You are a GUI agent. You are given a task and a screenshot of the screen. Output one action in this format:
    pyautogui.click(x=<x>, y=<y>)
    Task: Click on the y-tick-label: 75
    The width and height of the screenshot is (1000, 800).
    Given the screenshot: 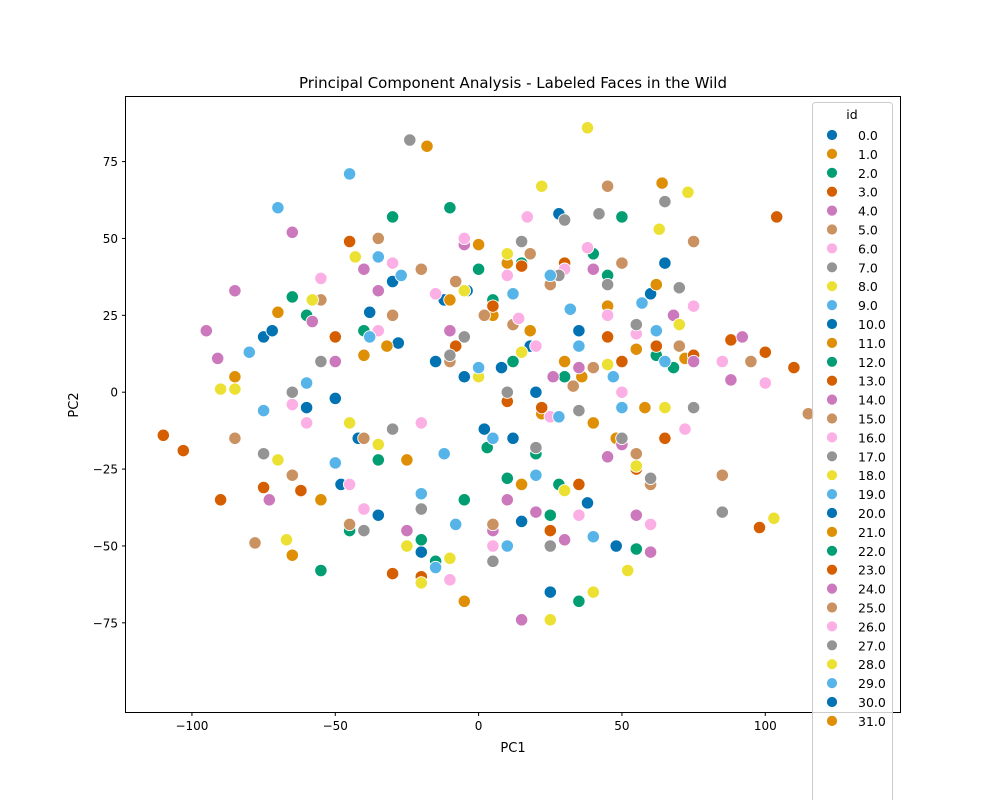 What is the action you would take?
    pyautogui.click(x=110, y=162)
    